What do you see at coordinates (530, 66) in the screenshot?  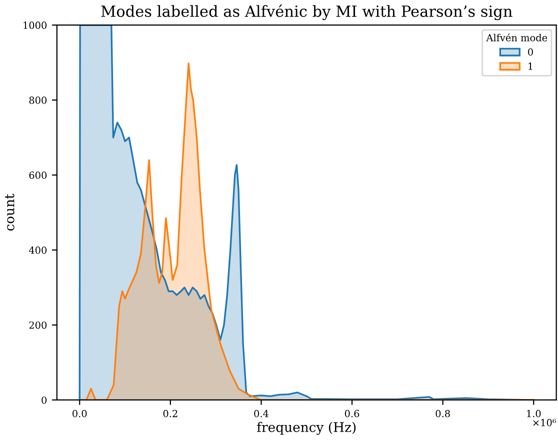 I see `legend-label: 1` at bounding box center [530, 66].